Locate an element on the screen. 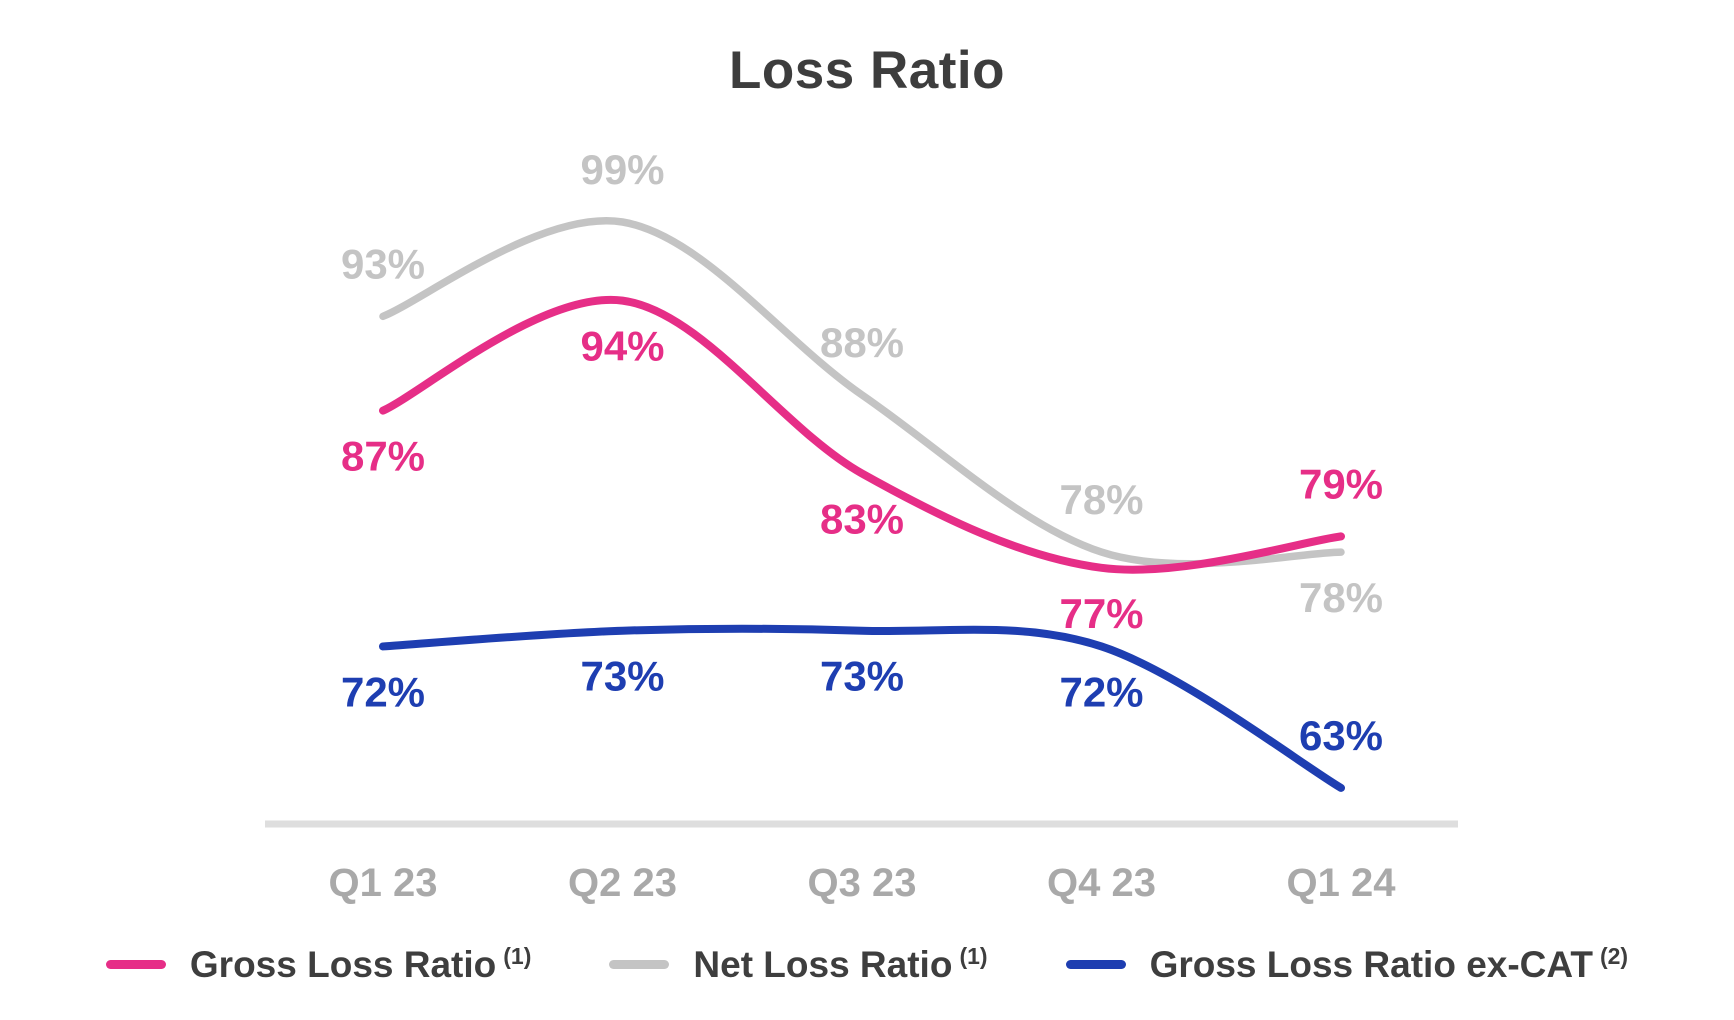 The width and height of the screenshot is (1734, 1020). data-label: 94% is located at coordinates (622, 346).